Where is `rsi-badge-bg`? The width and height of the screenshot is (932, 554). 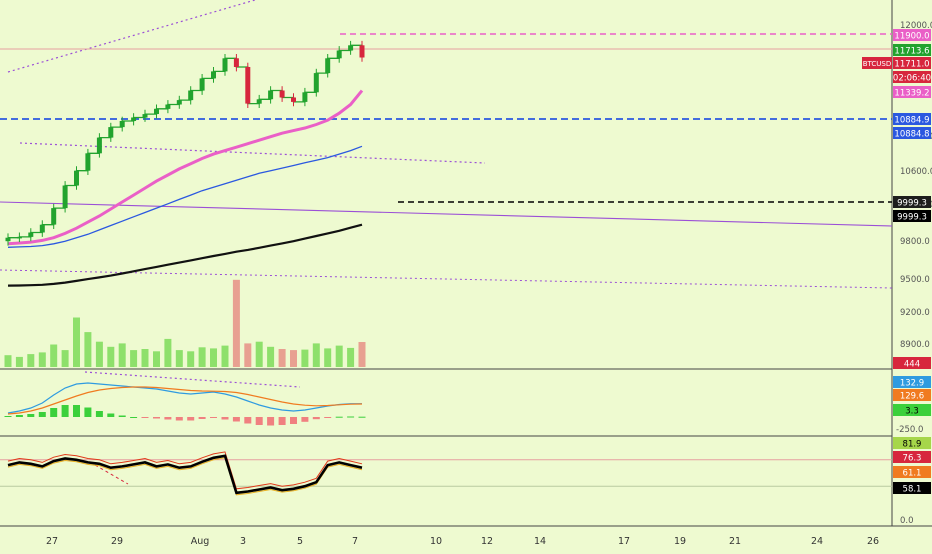 rsi-badge-bg is located at coordinates (912, 443).